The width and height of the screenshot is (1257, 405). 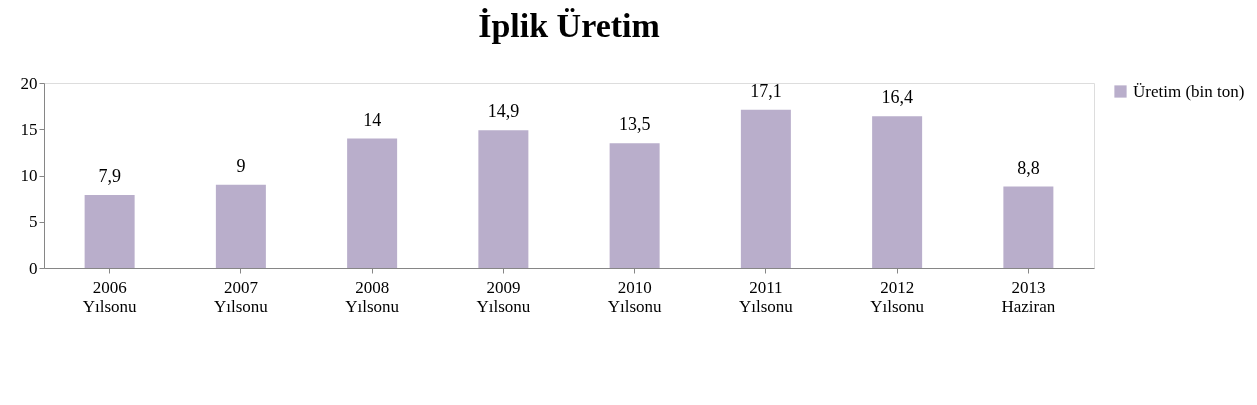 I want to click on x-tick-label: 2009 Yılsonu, so click(x=503, y=296).